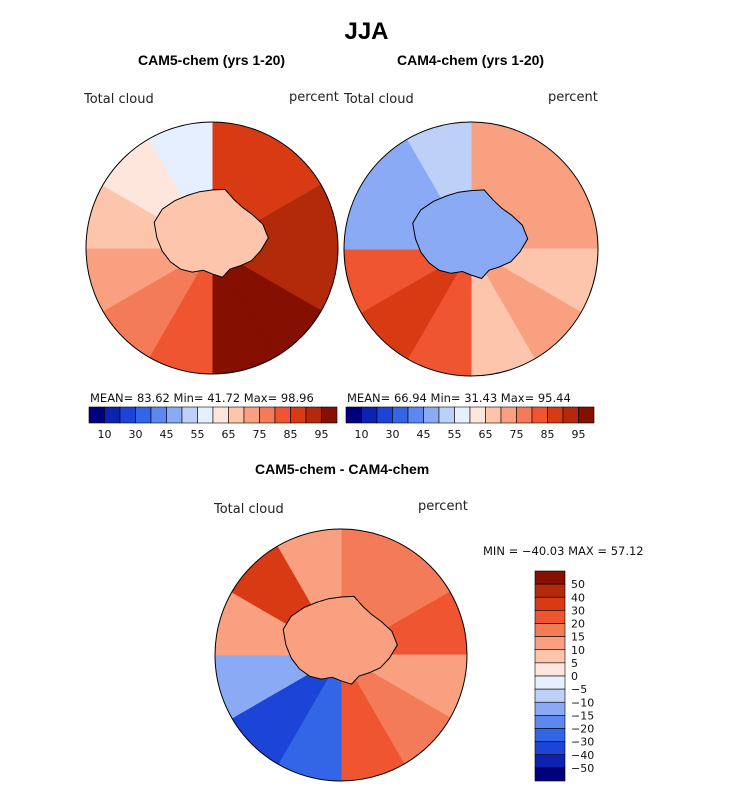  Describe the element at coordinates (459, 398) in the screenshot. I see `cam4-stats-line: MEAN= 66.94 Min= 31.43 Max= 95.44` at that location.